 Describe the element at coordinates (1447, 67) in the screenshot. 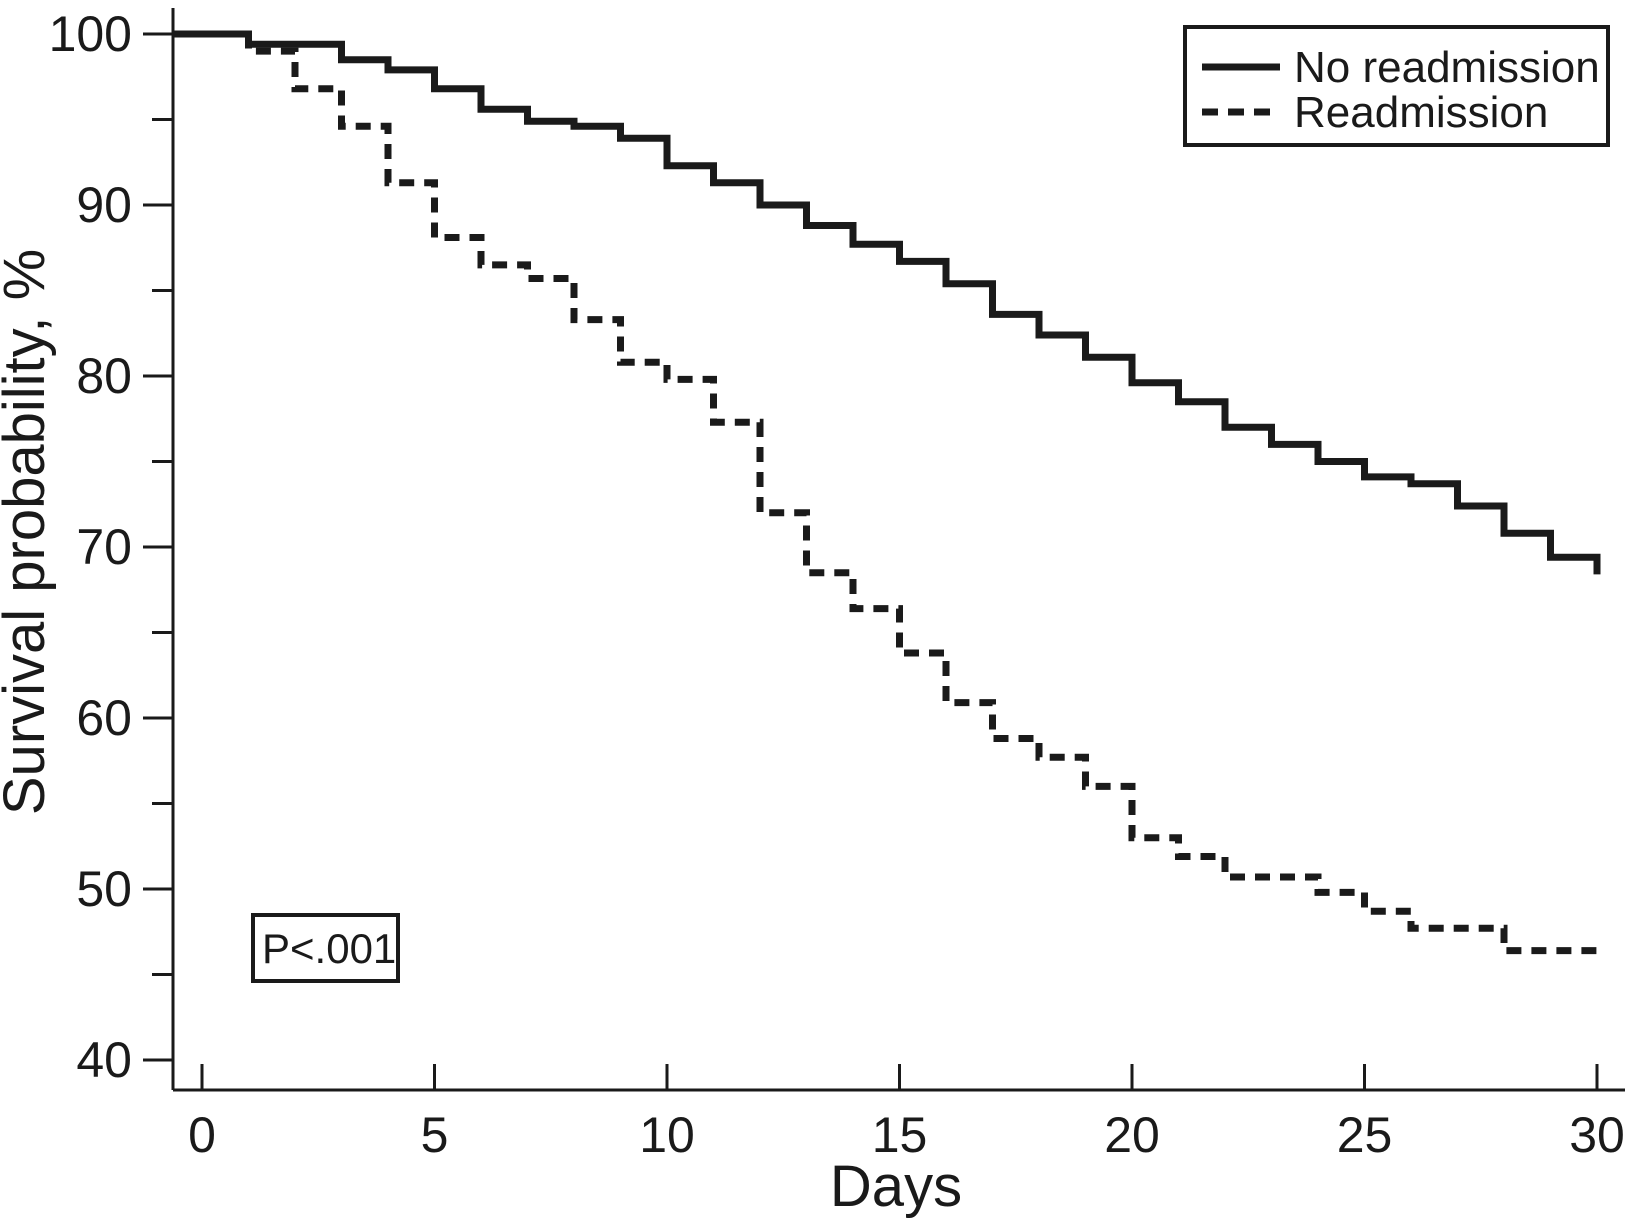

I see `legend-label-no-readmission: No readmission` at that location.